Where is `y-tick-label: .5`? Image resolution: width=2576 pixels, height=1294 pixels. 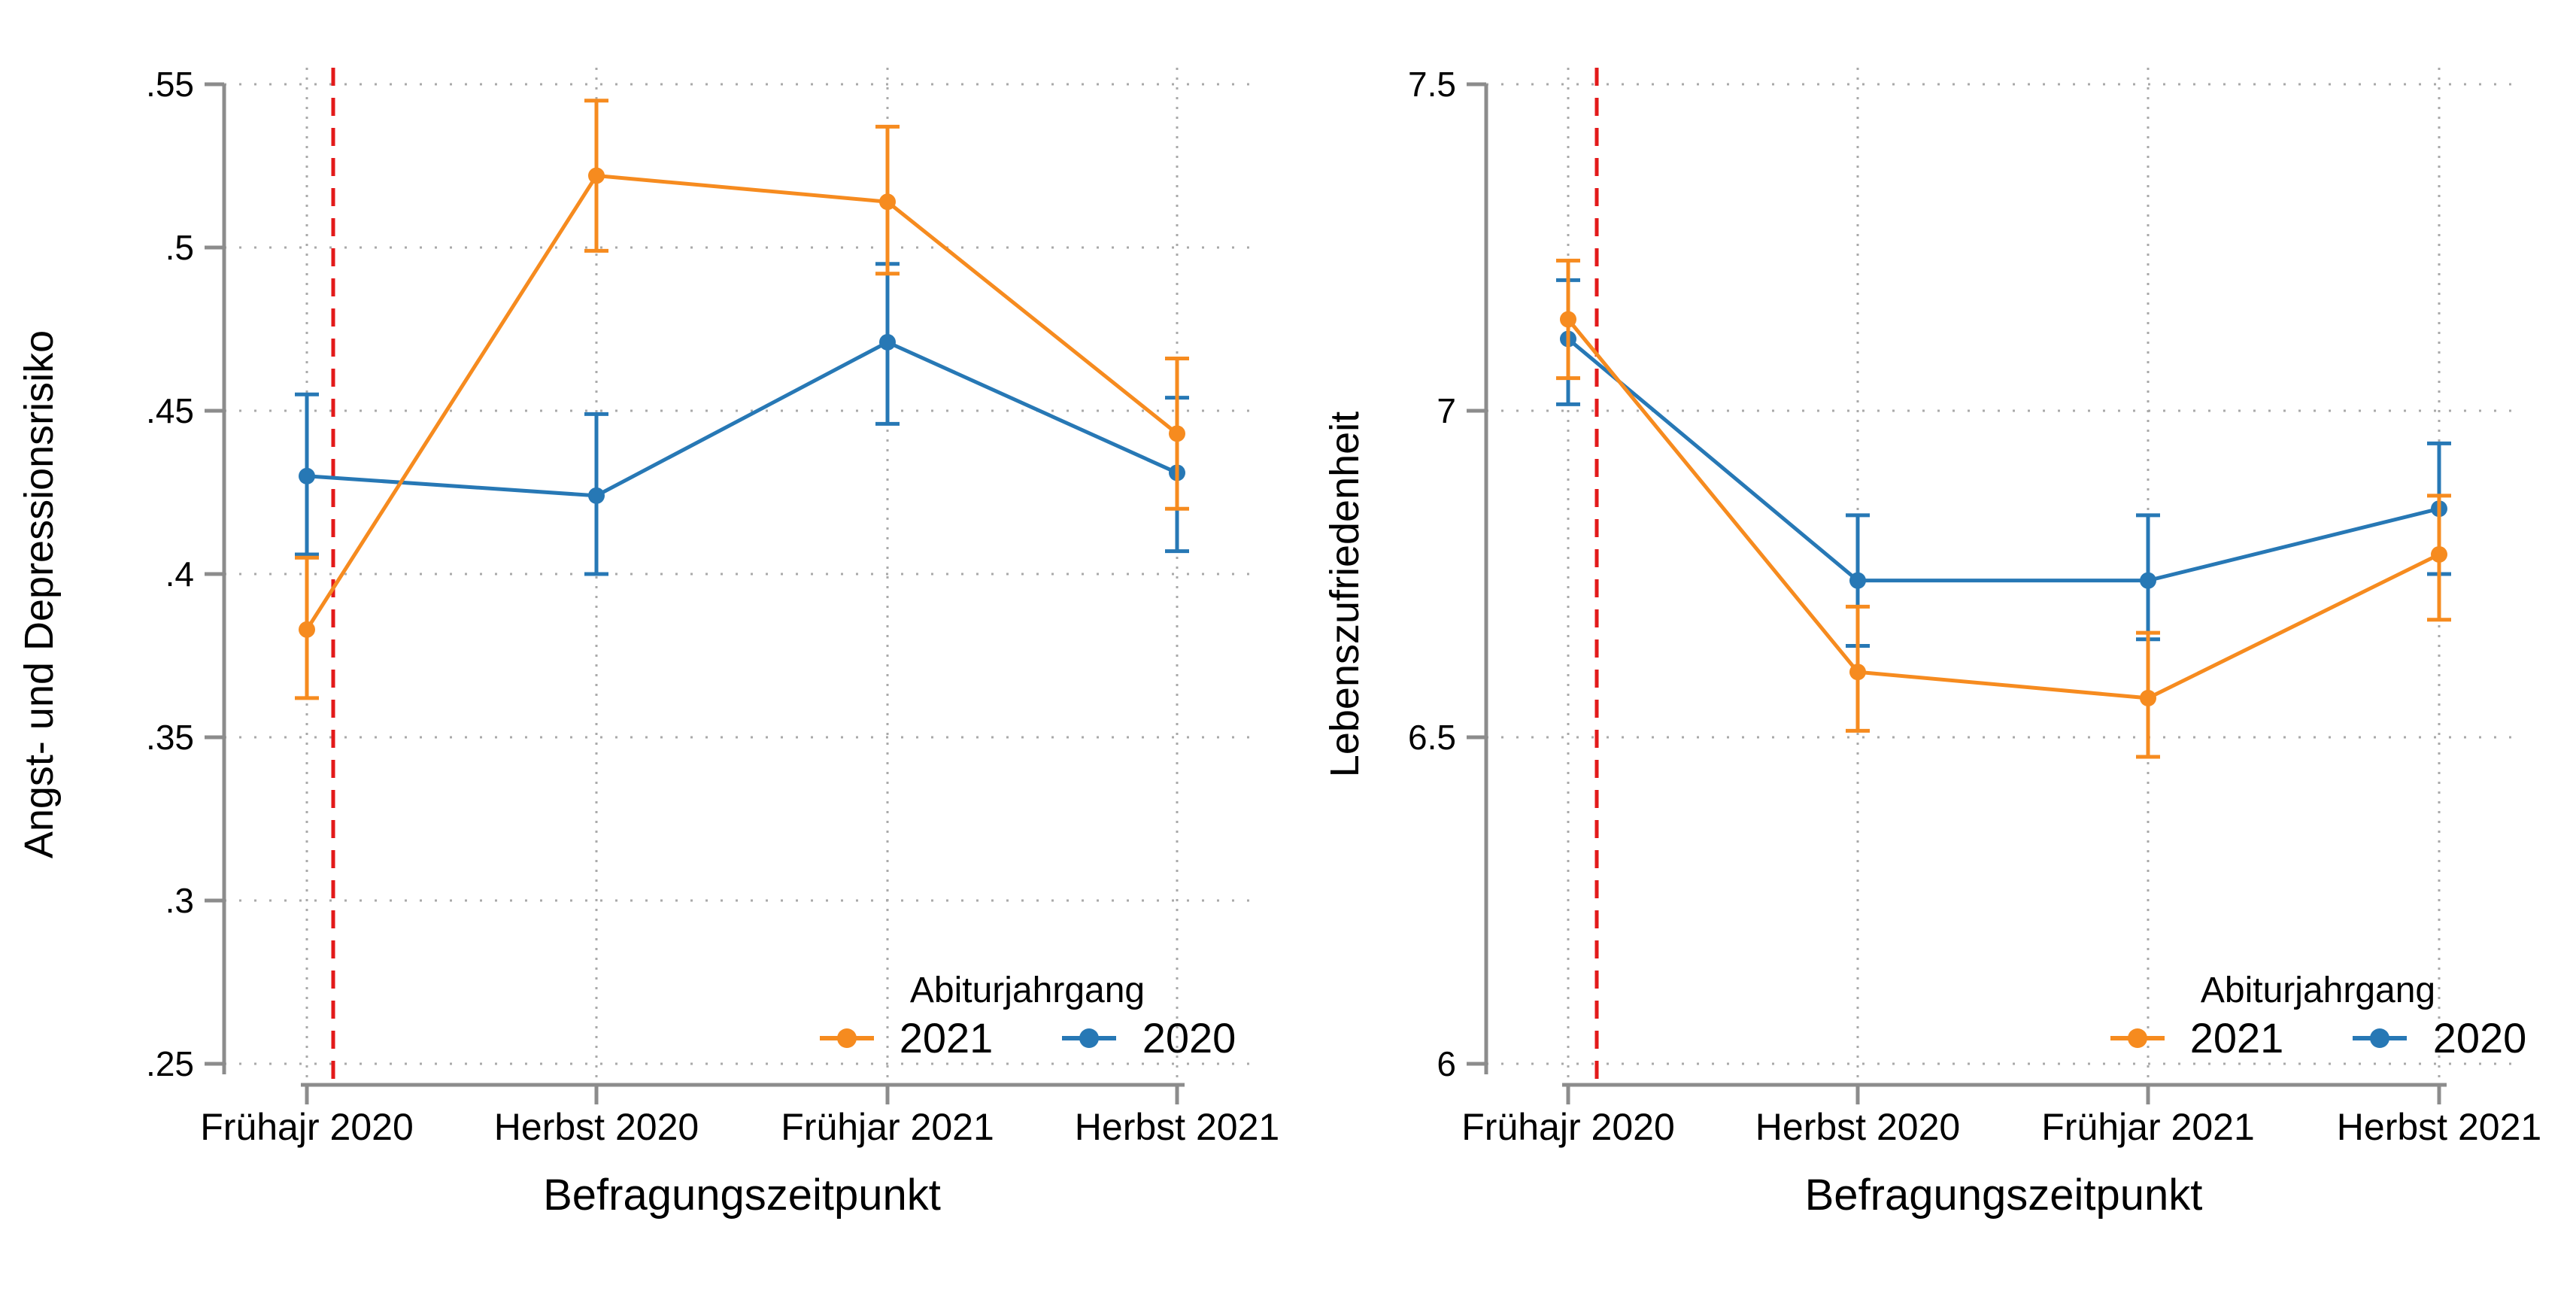
y-tick-label: .5 is located at coordinates (179, 247).